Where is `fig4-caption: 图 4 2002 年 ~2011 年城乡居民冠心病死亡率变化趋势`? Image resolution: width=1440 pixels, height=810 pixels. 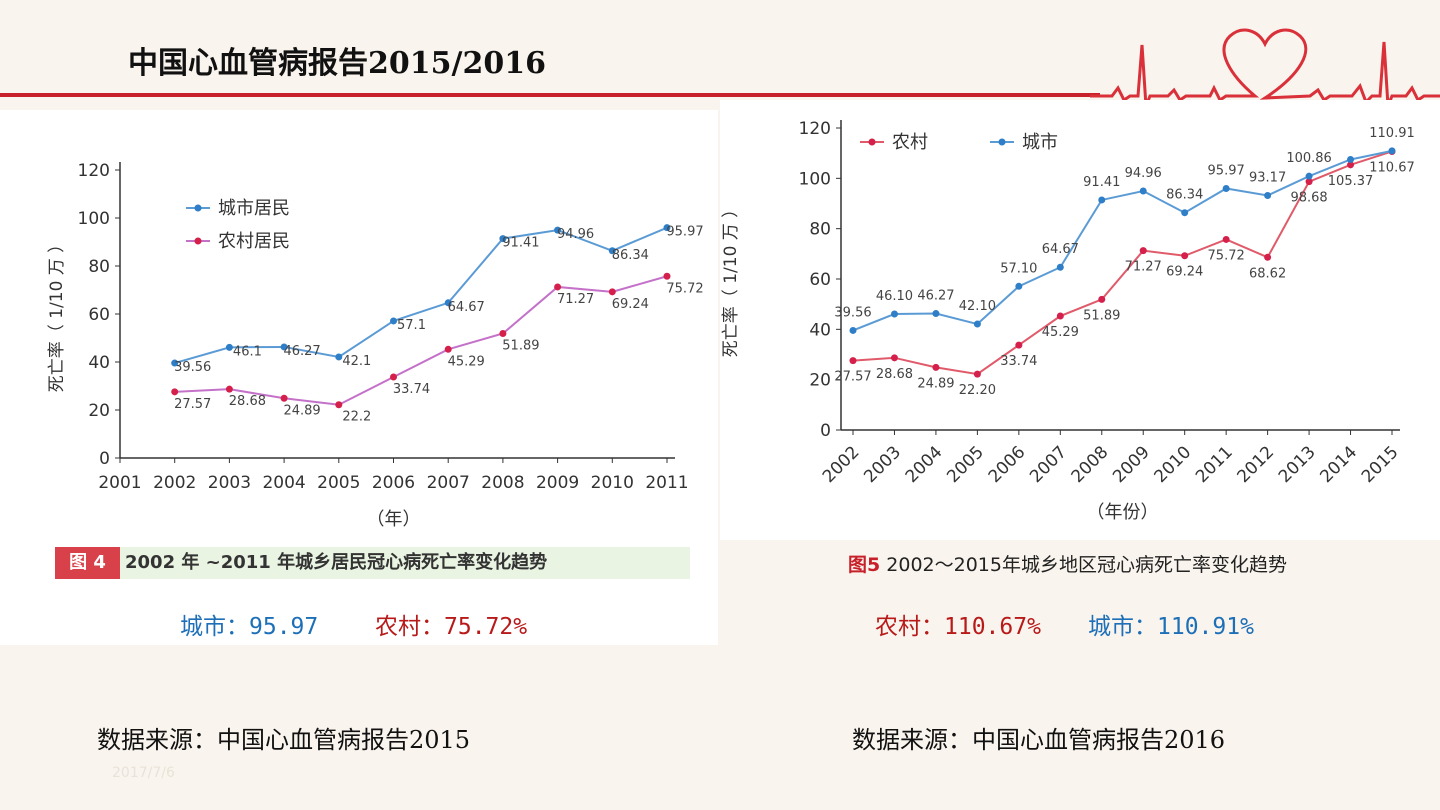
fig4-caption: 图 4 2002 年 ~2011 年城乡居民冠心病死亡率变化趋势 is located at coordinates (372, 563).